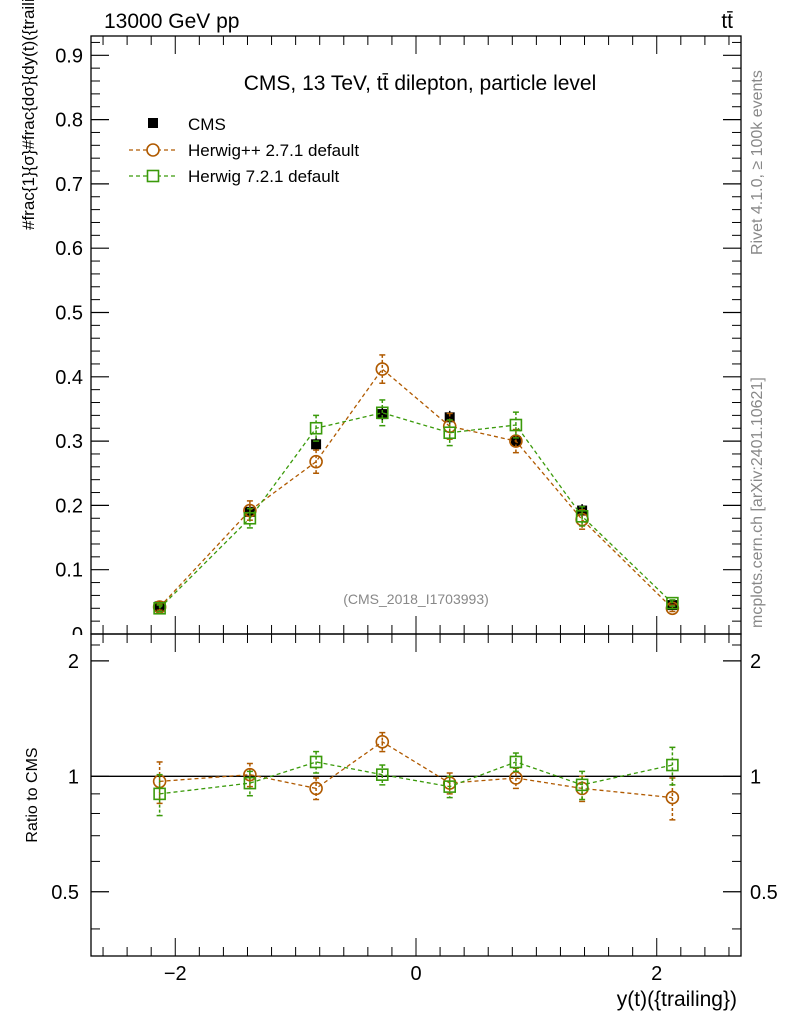 The image size is (786, 1024). I want to click on legend-marker-herwig7, so click(153, 176).